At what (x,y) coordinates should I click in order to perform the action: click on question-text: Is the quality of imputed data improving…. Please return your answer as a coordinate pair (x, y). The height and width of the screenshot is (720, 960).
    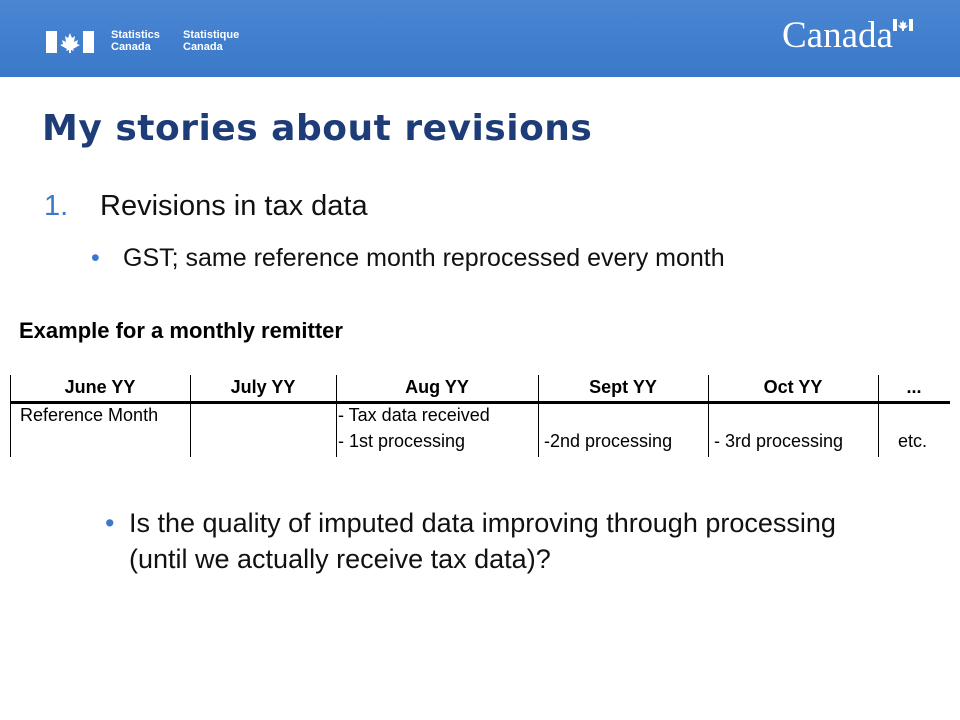
    Looking at the image, I should click on (482, 541).